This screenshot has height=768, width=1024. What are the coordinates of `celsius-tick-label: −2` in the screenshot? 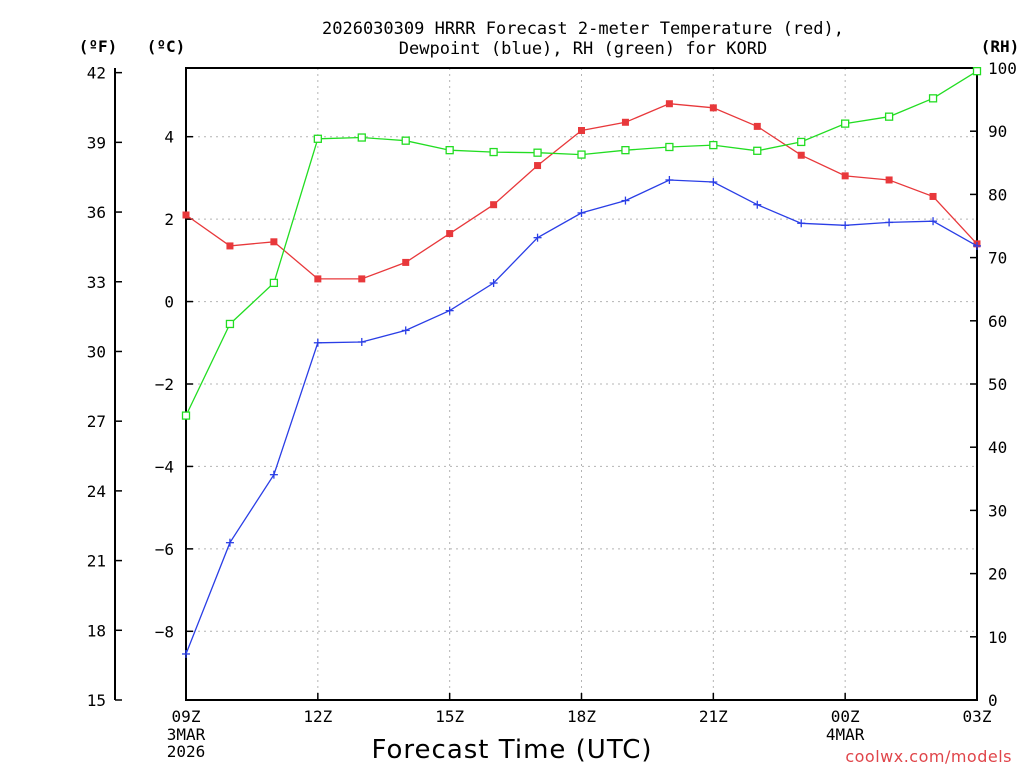 It's located at (164, 384).